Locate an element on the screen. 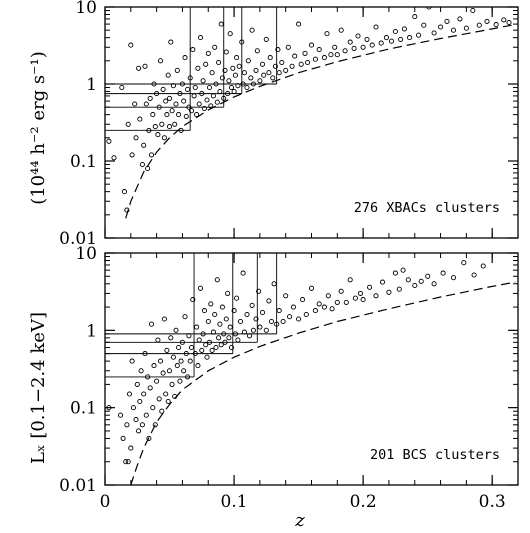 The height and width of the screenshot is (533, 530). y-tick-label: 1 is located at coordinates (91, 85).